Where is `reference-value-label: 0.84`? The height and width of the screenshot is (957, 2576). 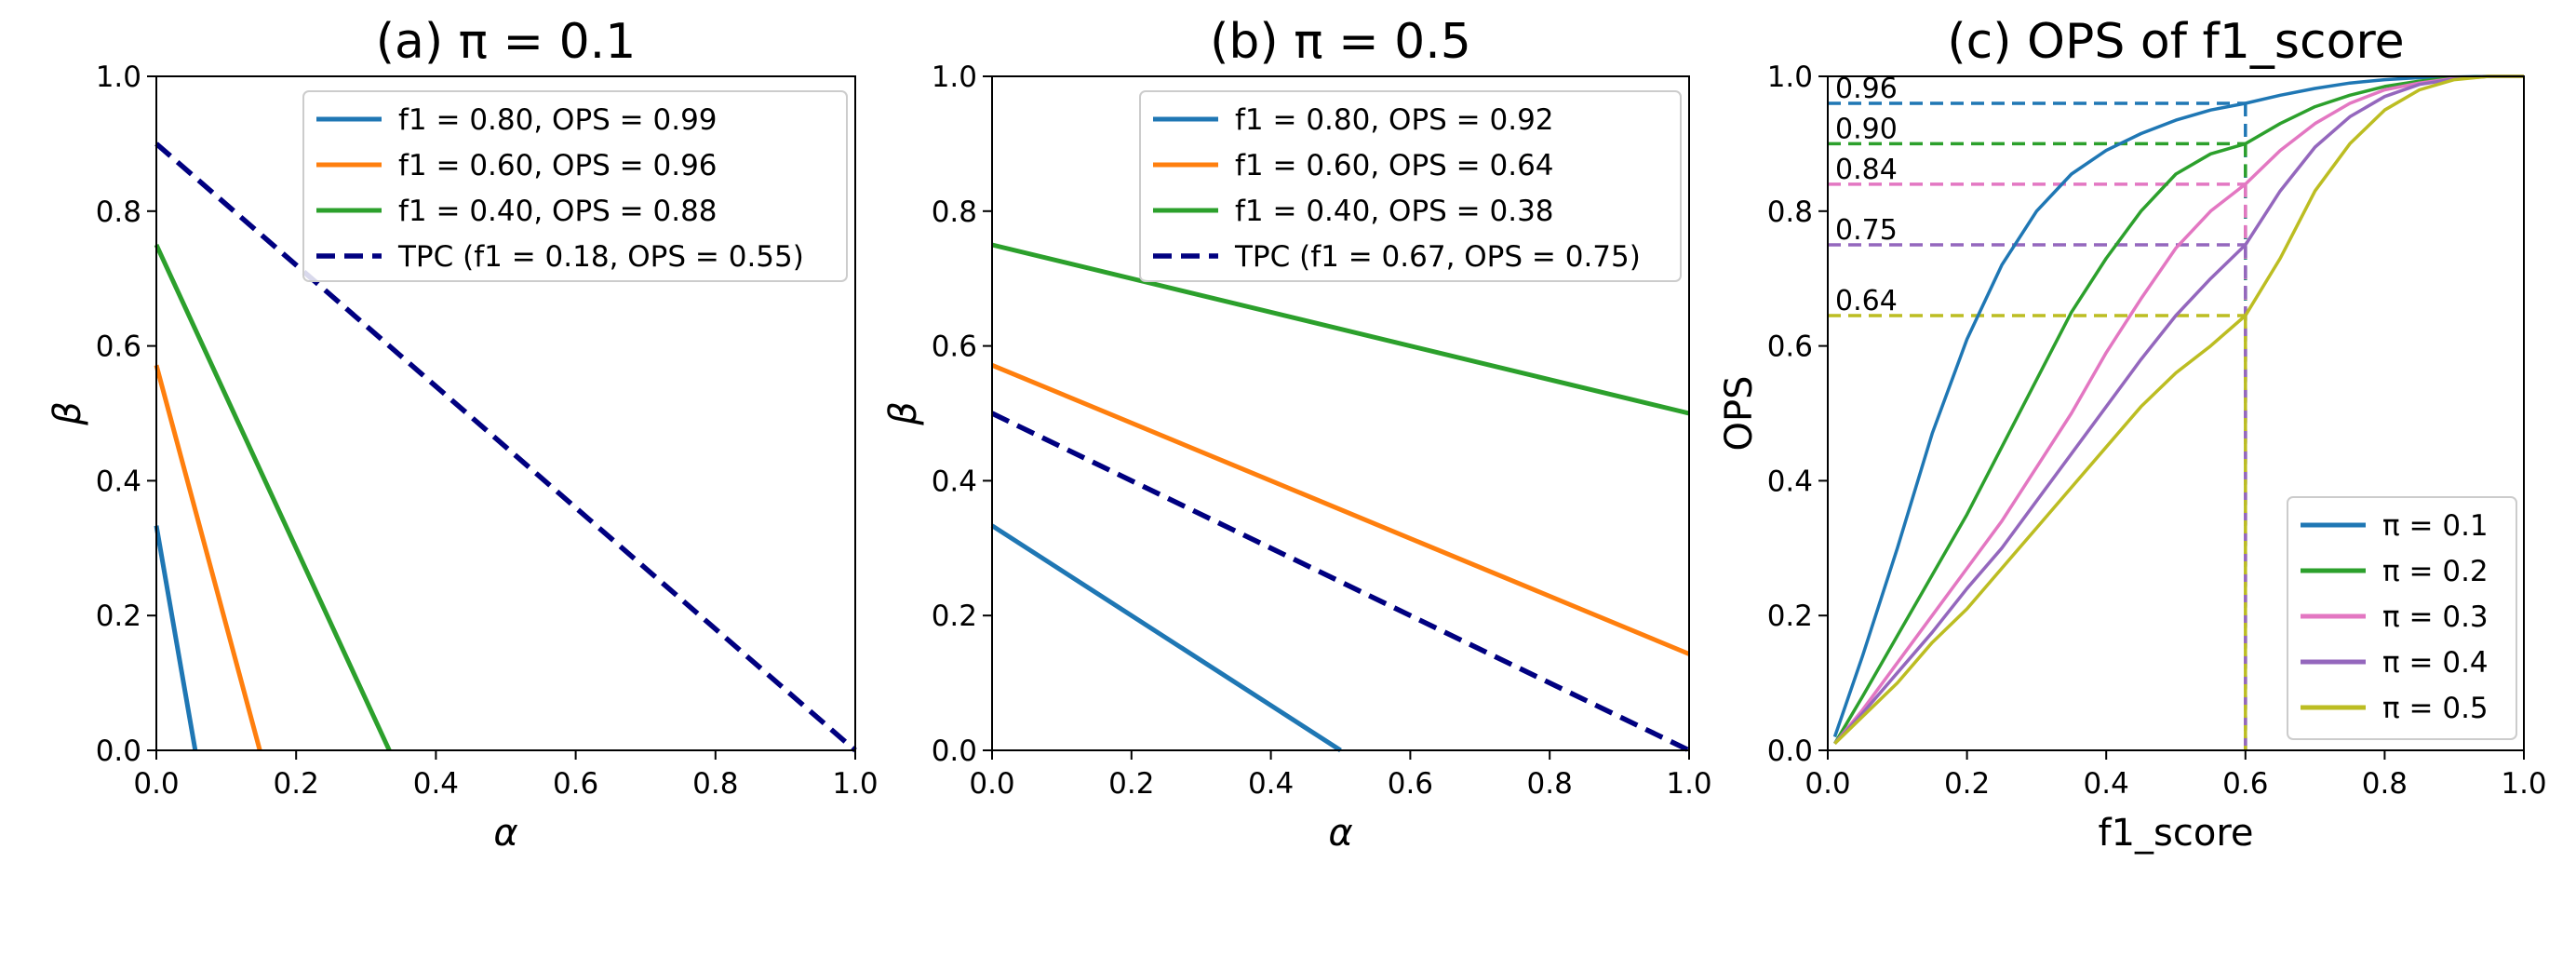 reference-value-label: 0.84 is located at coordinates (1866, 170).